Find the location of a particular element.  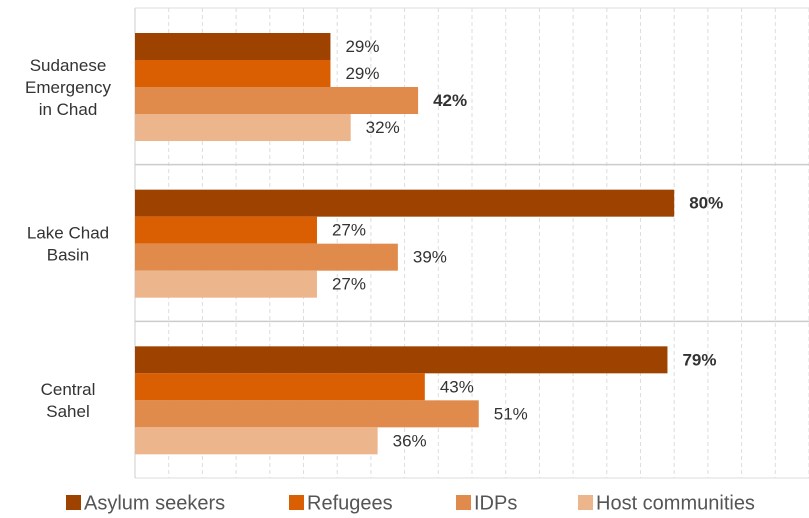

data-label: 79% is located at coordinates (699, 359).